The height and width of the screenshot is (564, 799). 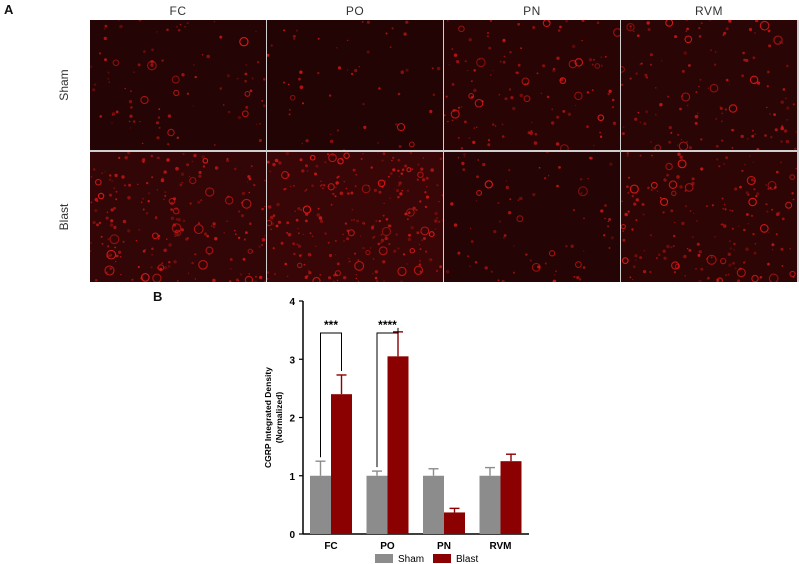 I want to click on significance-label-fc: ***, so click(x=331, y=325).